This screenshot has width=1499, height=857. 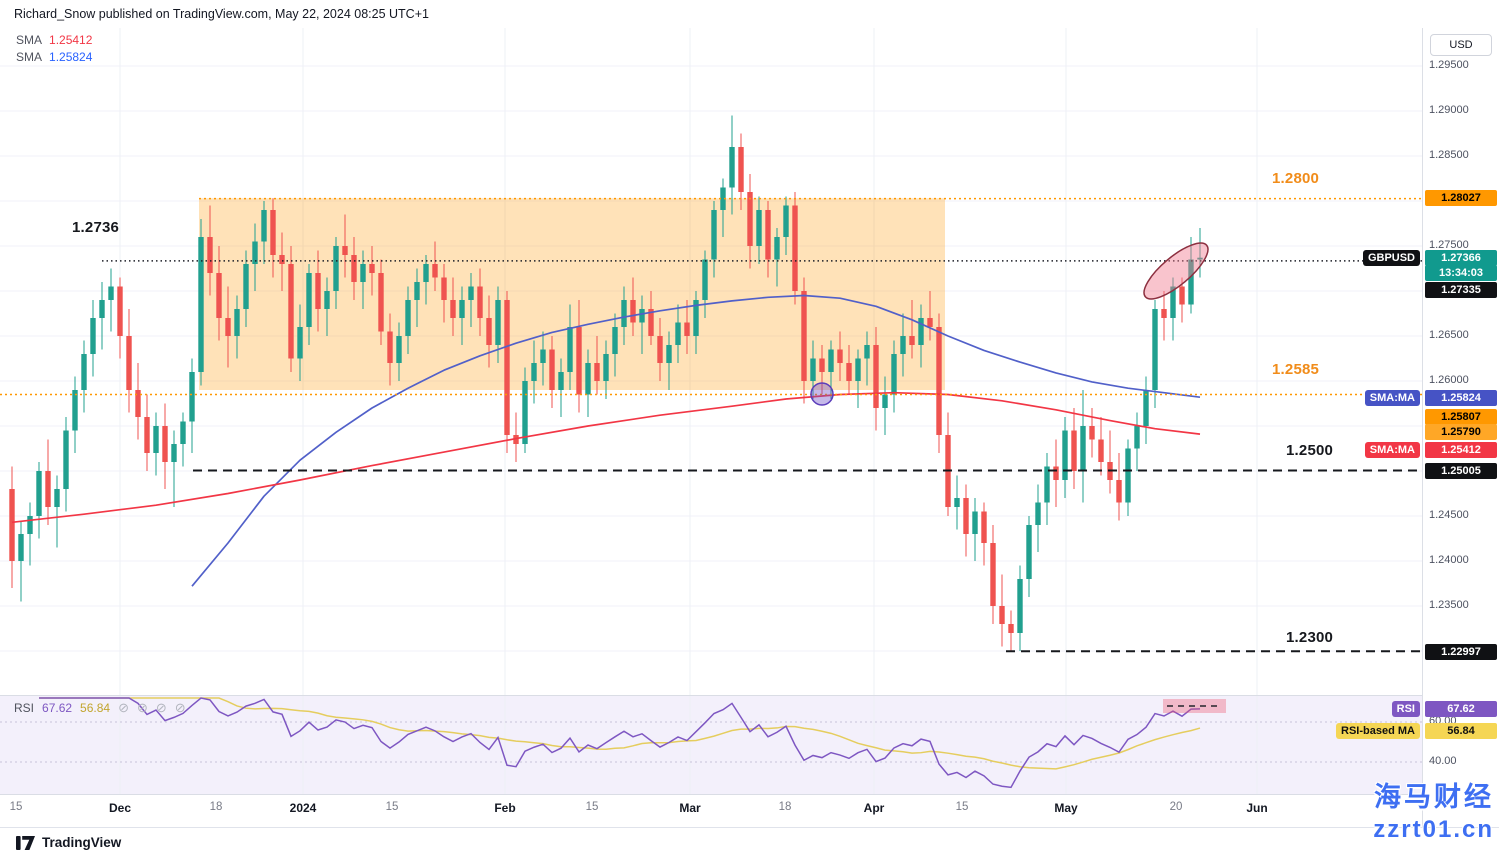 What do you see at coordinates (1461, 273) in the screenshot?
I see `price-axis-badge: 13:34:03` at bounding box center [1461, 273].